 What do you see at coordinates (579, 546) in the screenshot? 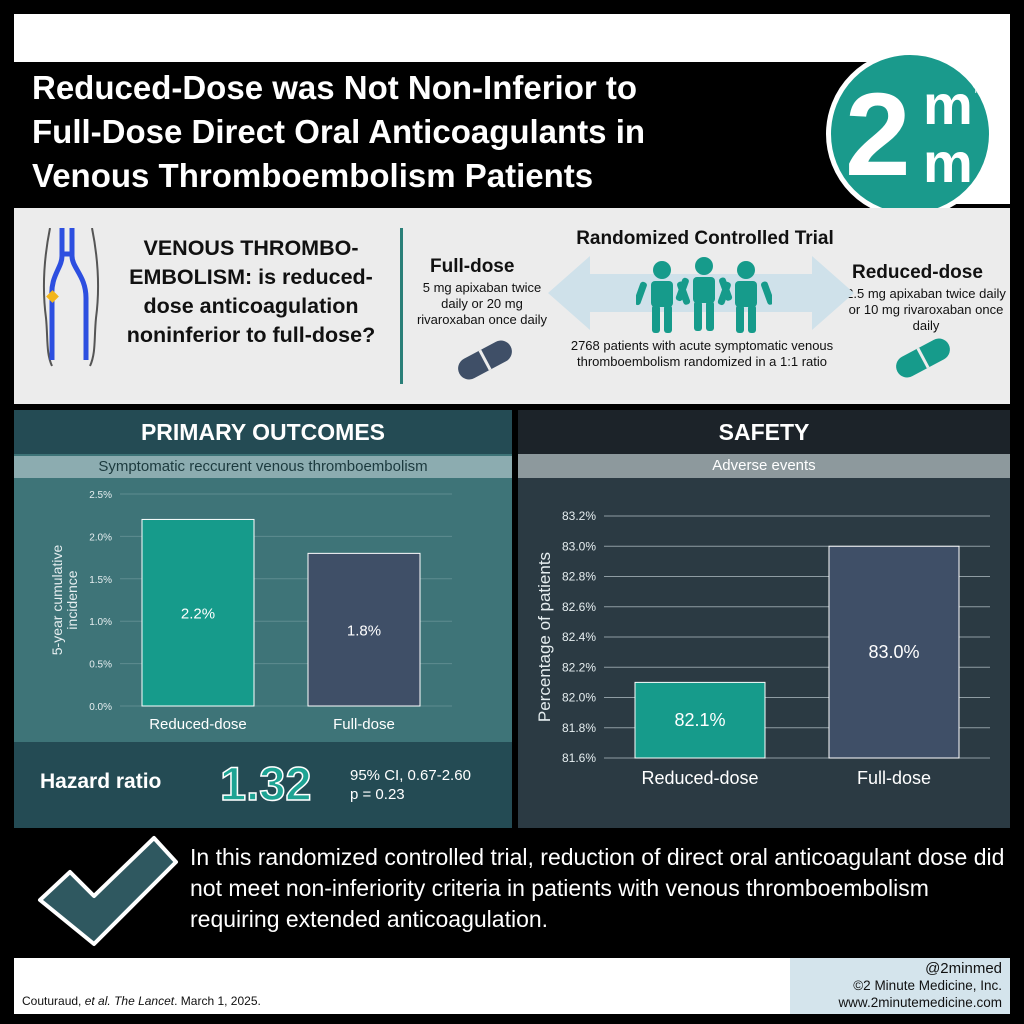
I see `y-tick-label: 83.0%` at bounding box center [579, 546].